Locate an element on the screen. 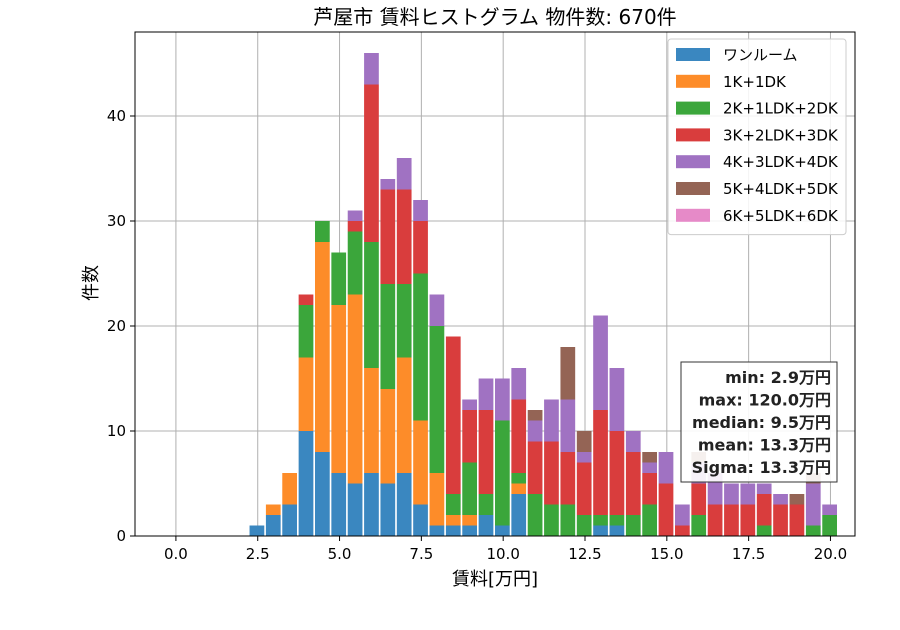 This screenshot has height=630, width=900. y-axis-label: 件数 is located at coordinates (91, 283).